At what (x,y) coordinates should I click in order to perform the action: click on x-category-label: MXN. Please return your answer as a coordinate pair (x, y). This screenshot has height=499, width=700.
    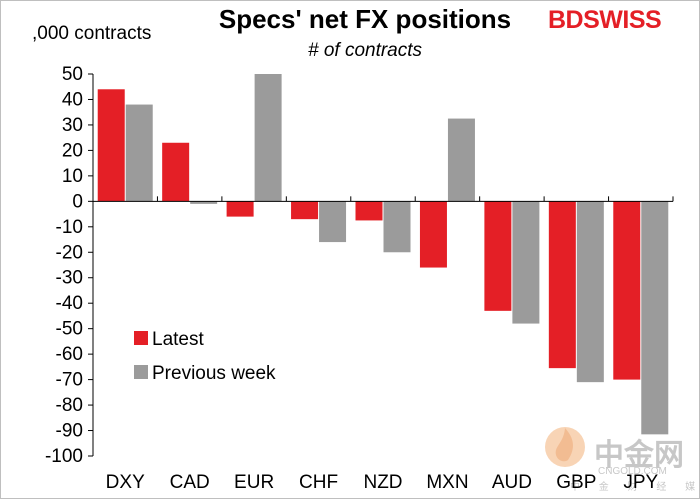
    Looking at the image, I should click on (447, 482).